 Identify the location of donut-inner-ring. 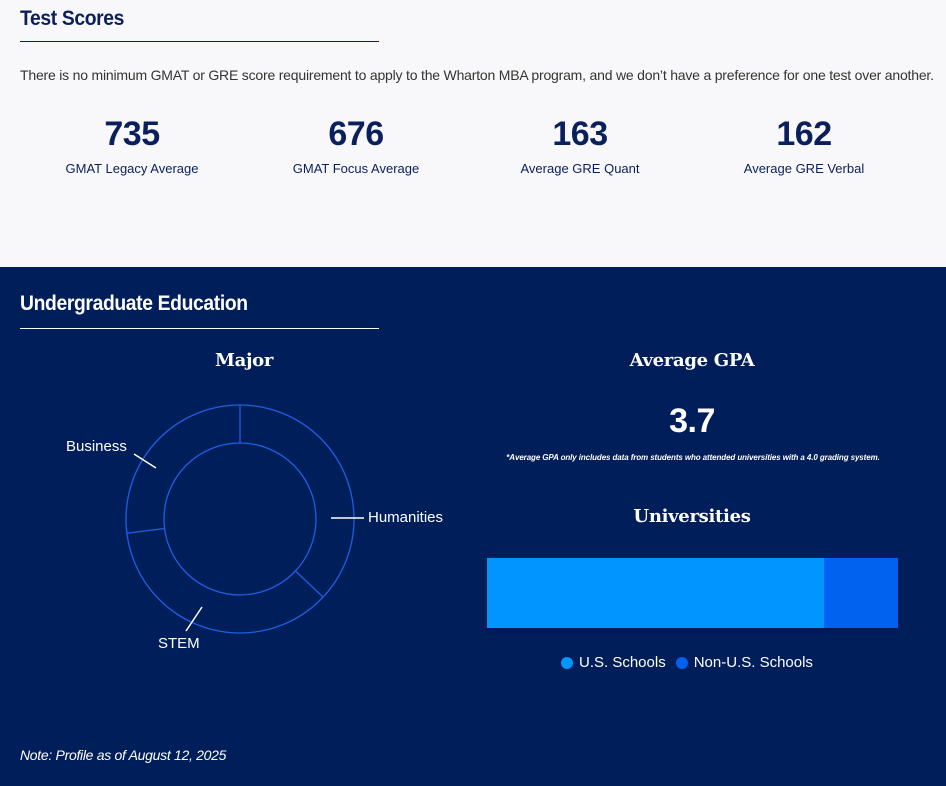
(240, 519).